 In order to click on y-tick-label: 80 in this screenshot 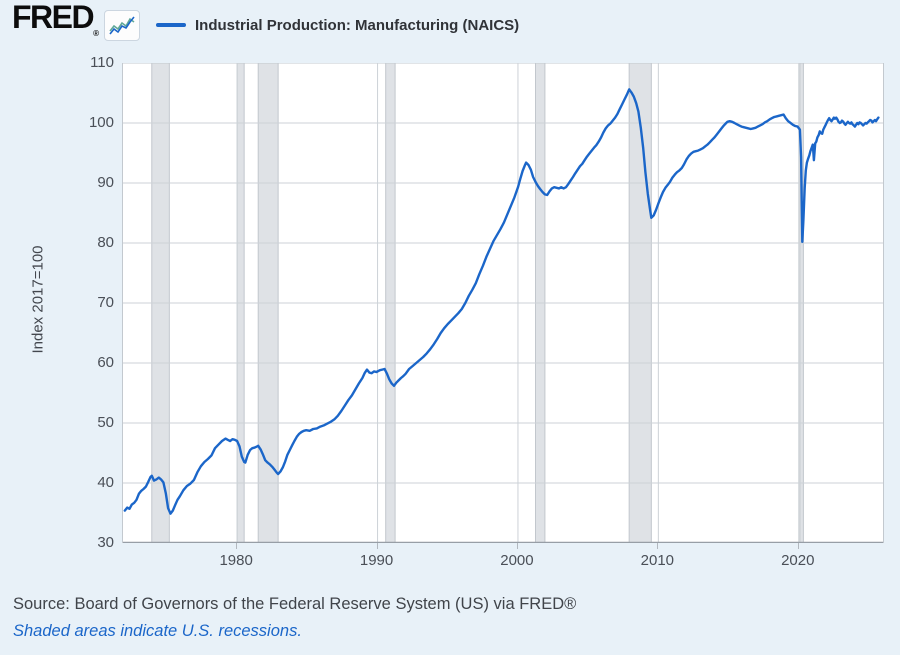, I will do `click(105, 242)`.